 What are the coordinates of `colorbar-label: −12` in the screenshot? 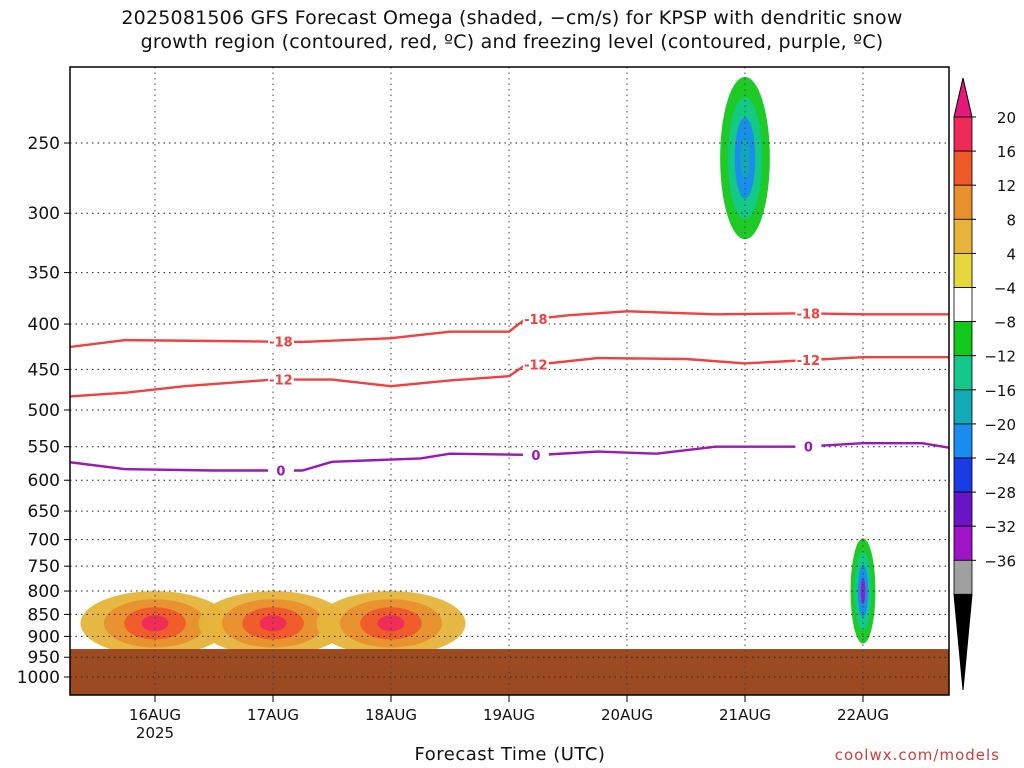 It's located at (1000, 357).